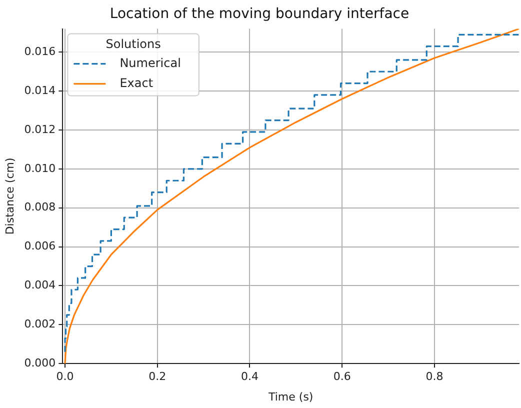  I want to click on y-tick-label: 0.016, so click(40, 51).